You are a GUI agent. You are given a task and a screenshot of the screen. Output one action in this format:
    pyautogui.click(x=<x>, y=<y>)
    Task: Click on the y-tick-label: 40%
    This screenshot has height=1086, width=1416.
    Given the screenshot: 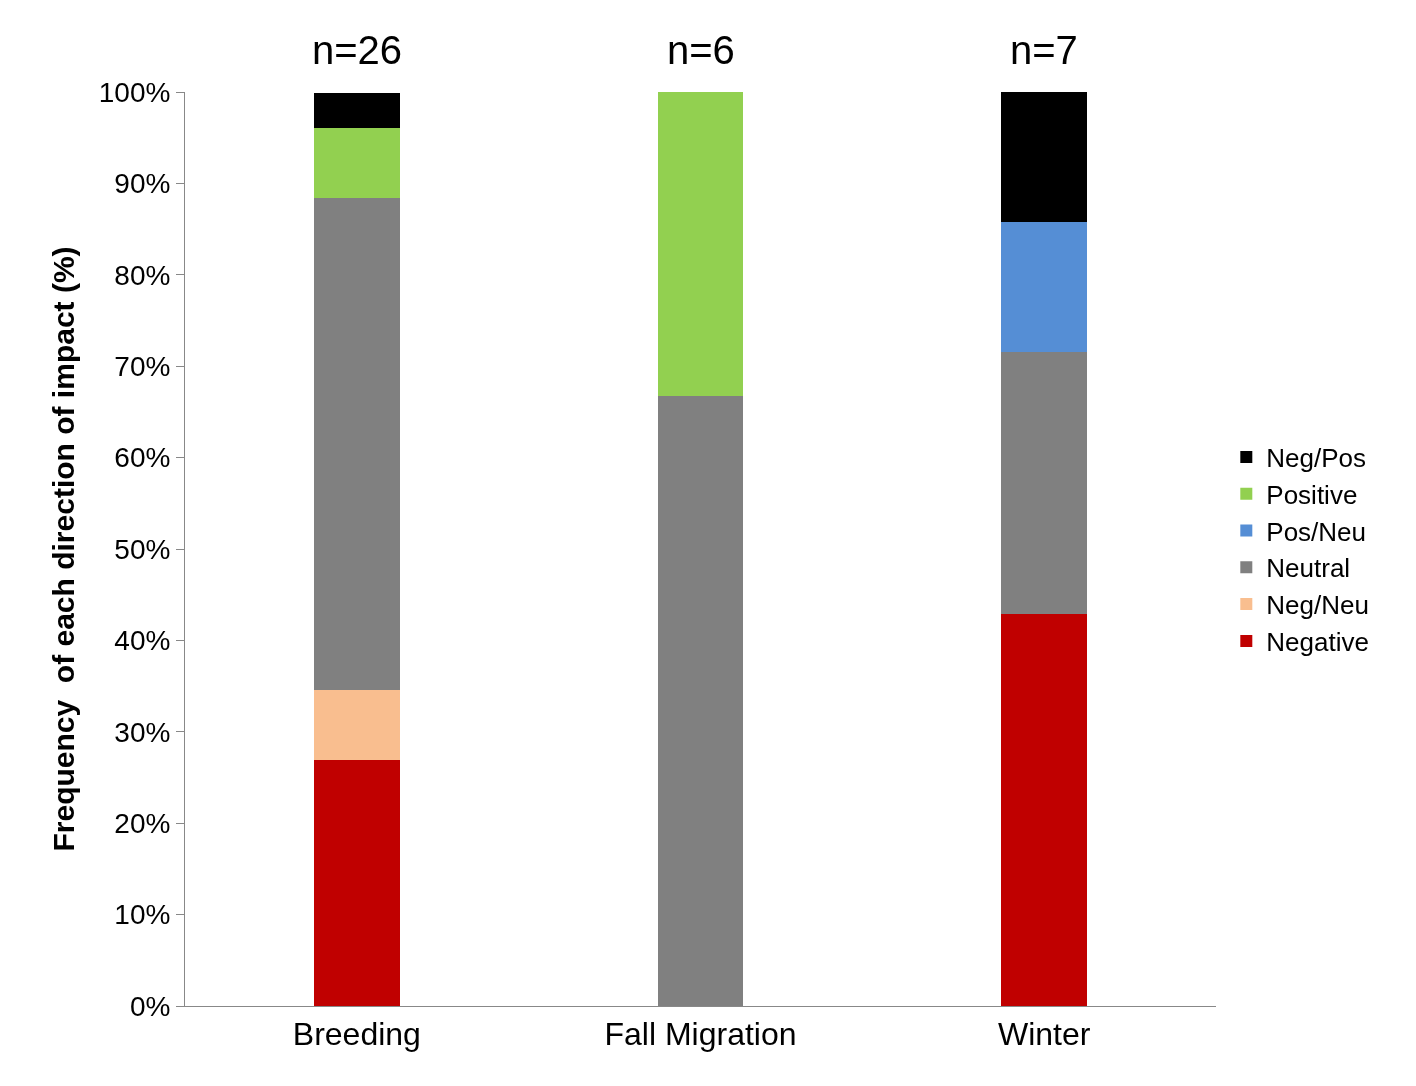 What is the action you would take?
    pyautogui.click(x=142, y=641)
    